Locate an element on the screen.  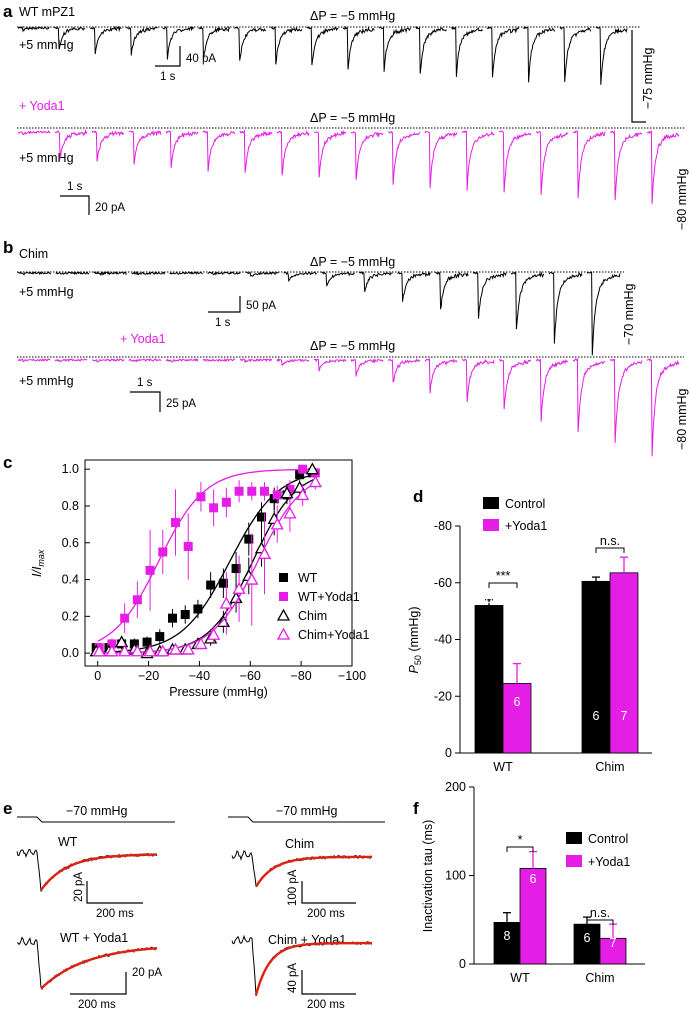
panel-a-scale-bottom-x: 1 s is located at coordinates (75, 187).